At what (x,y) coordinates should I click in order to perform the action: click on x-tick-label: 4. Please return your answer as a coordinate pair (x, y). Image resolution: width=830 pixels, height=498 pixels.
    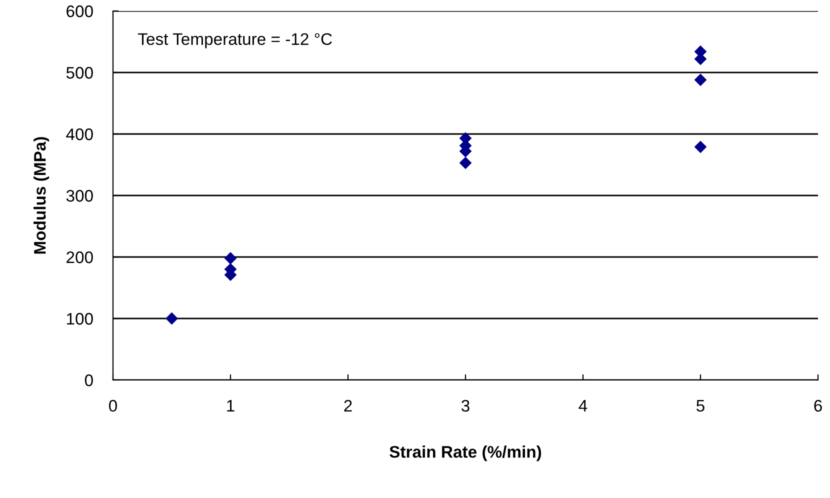
    Looking at the image, I should click on (583, 406).